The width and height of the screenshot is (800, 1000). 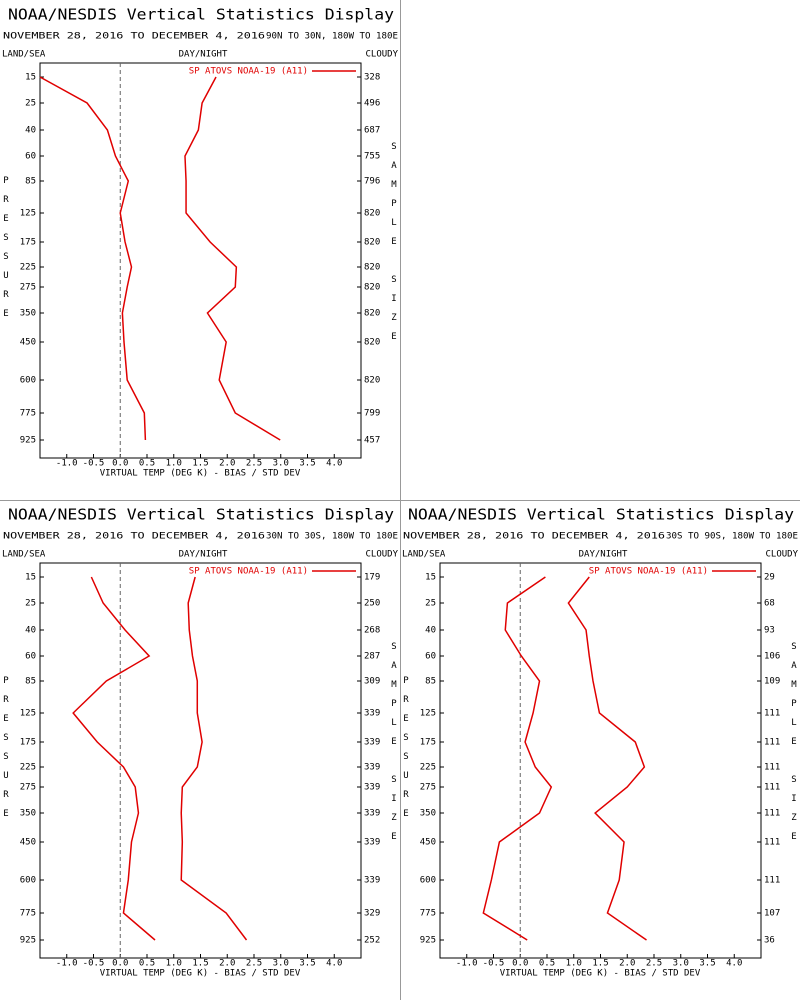 I want to click on region: 90N TO 30N, 180W TO 180E, so click(x=332, y=37).